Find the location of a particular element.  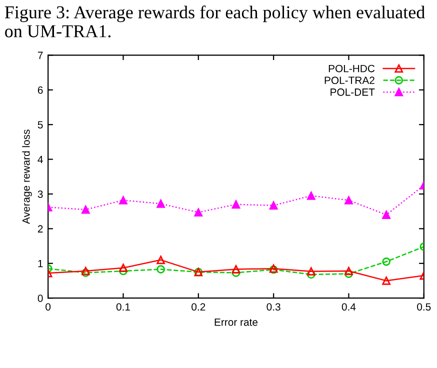

y-tick-label: 6 is located at coordinates (40, 90).